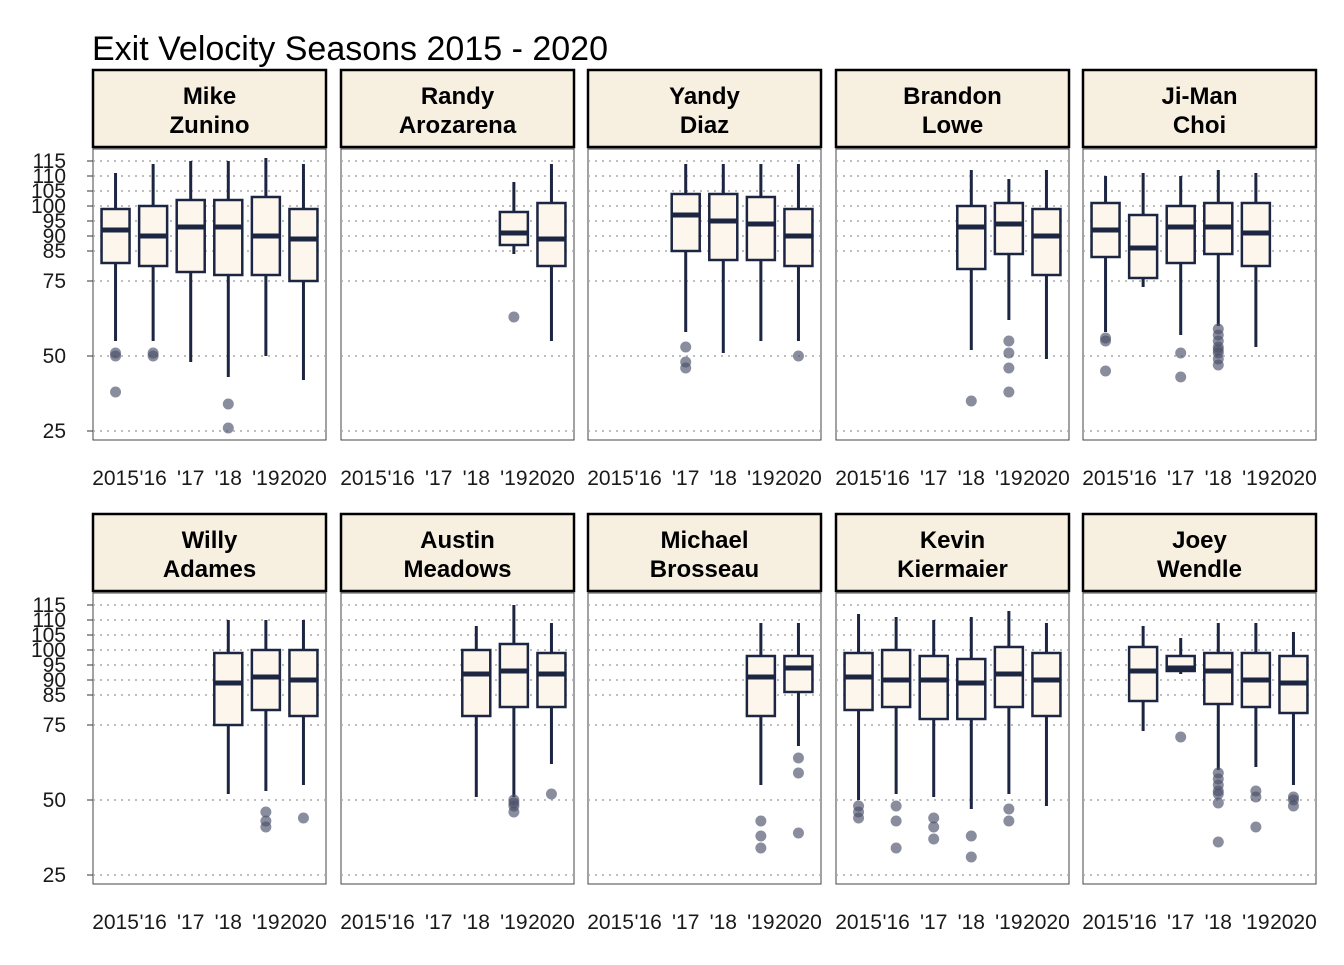  Describe the element at coordinates (209, 96) in the screenshot. I see `facet-strip-label: Mike` at that location.